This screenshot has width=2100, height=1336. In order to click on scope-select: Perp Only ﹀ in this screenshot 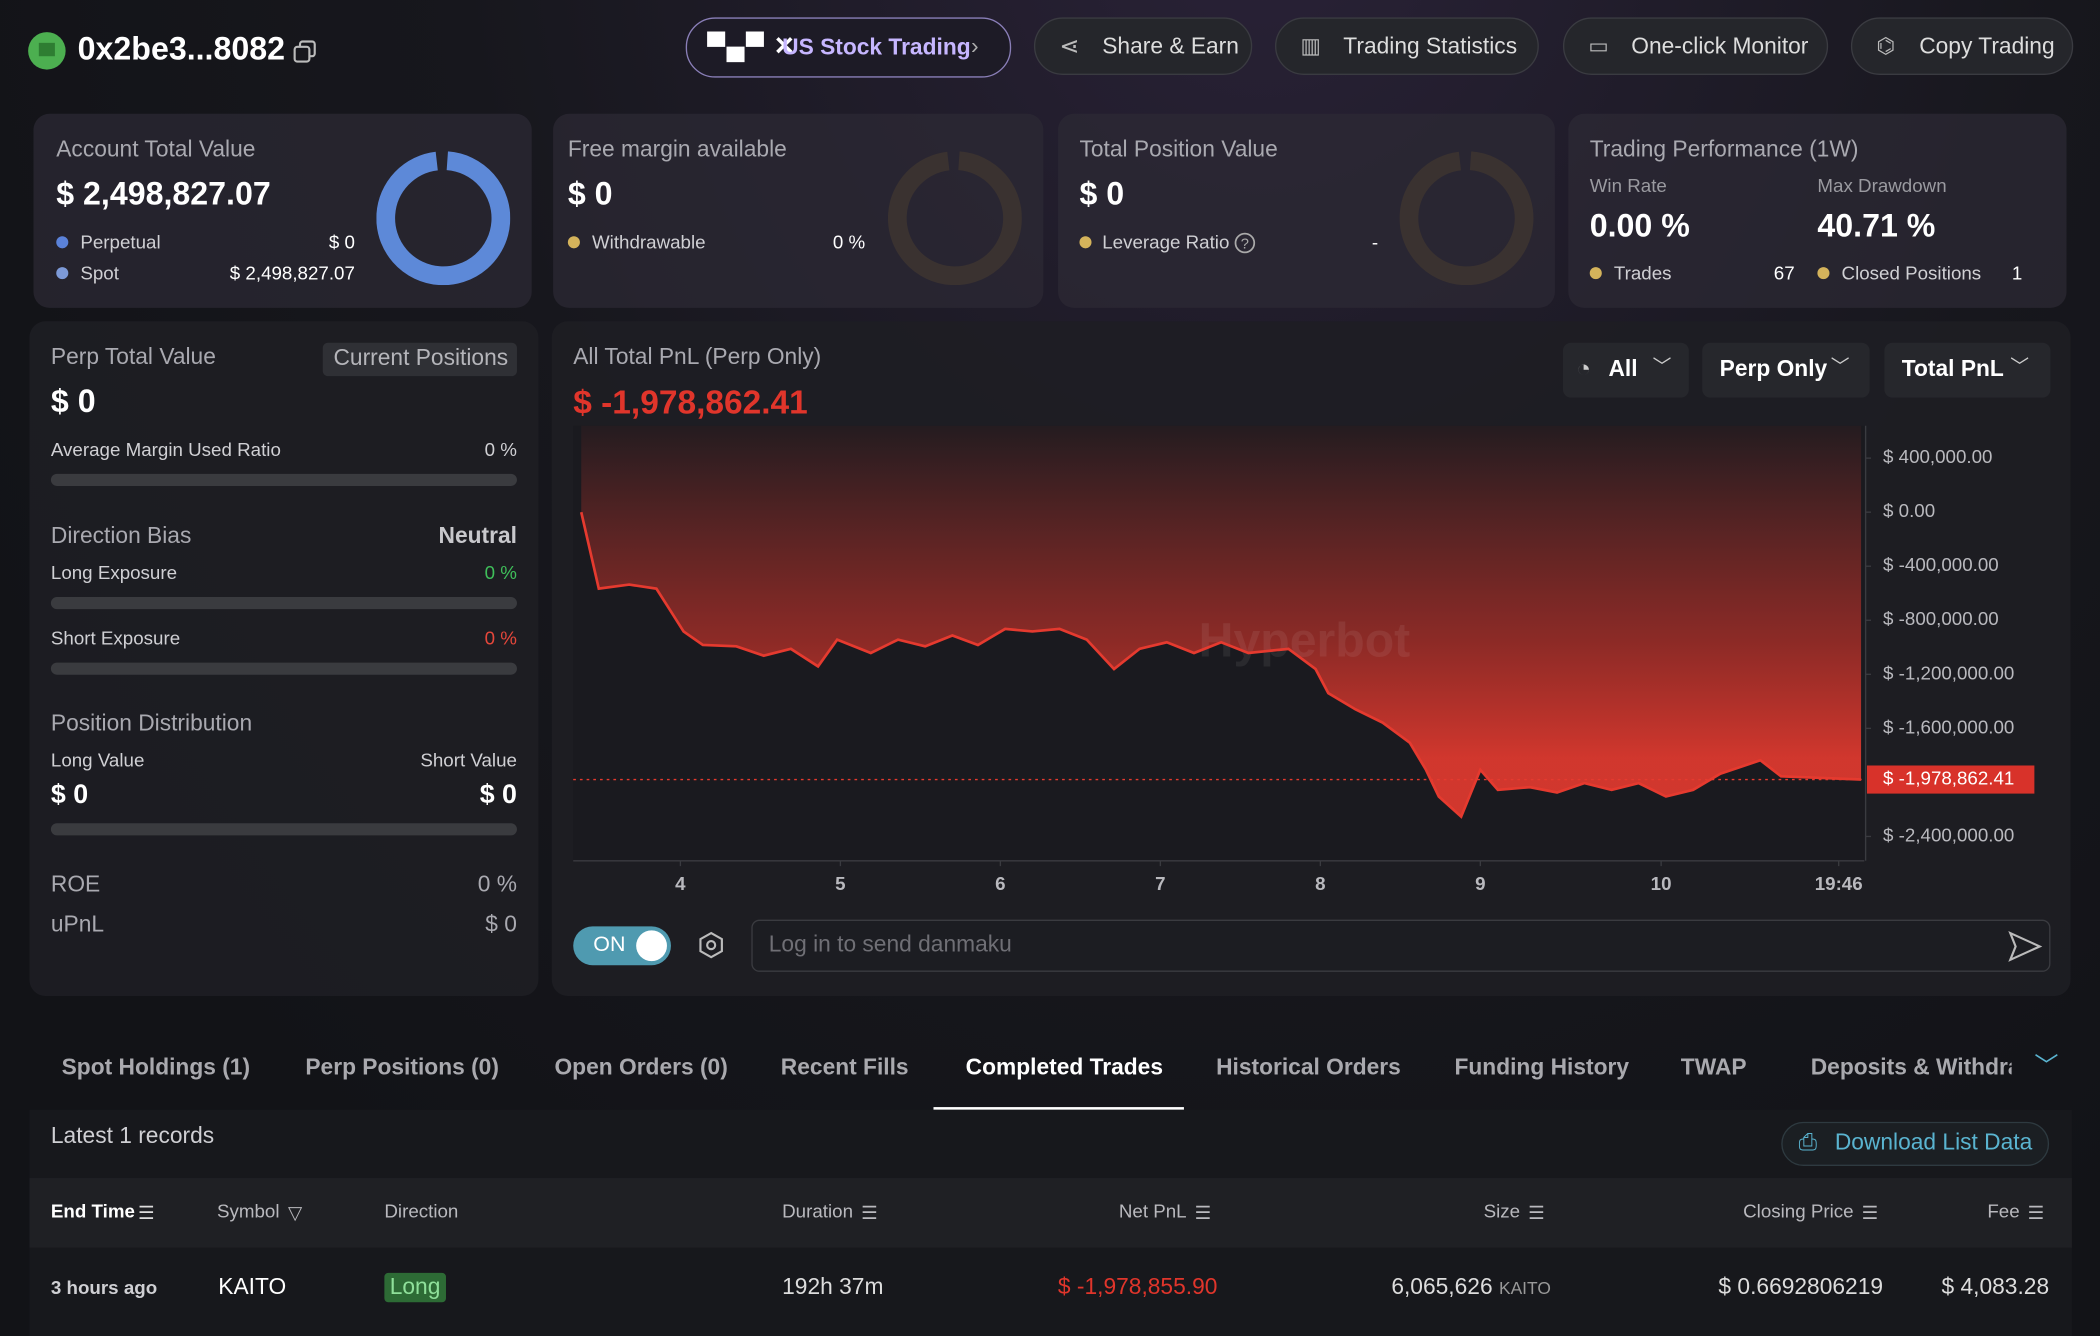, I will do `click(1786, 370)`.